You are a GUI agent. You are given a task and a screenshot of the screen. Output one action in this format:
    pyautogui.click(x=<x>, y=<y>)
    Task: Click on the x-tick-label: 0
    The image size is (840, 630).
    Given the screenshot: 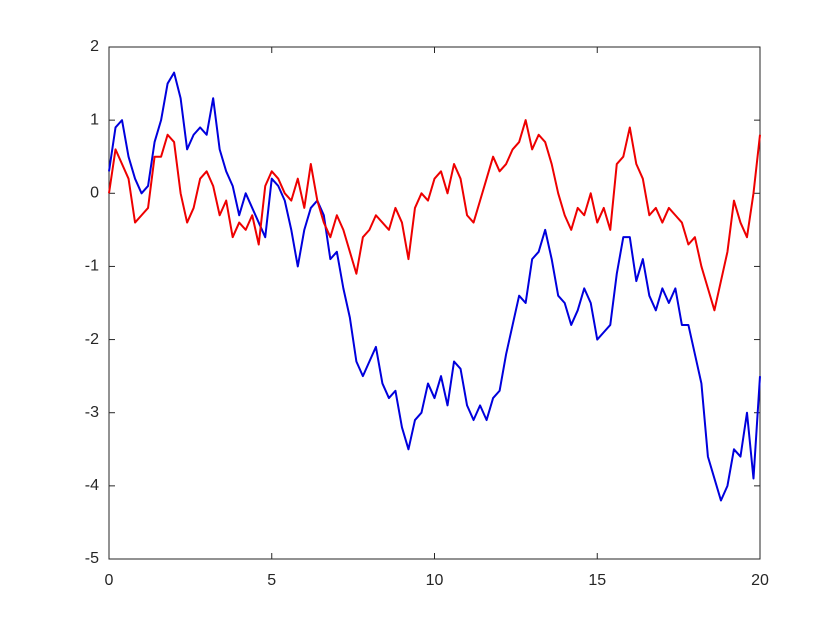 What is the action you would take?
    pyautogui.click(x=109, y=580)
    